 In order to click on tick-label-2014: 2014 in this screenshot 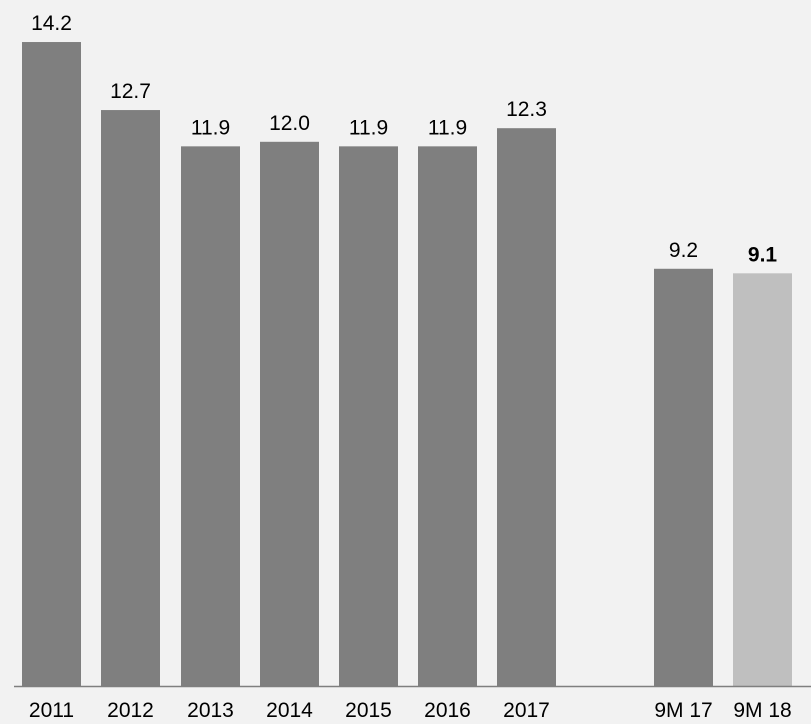, I will do `click(289, 710)`.